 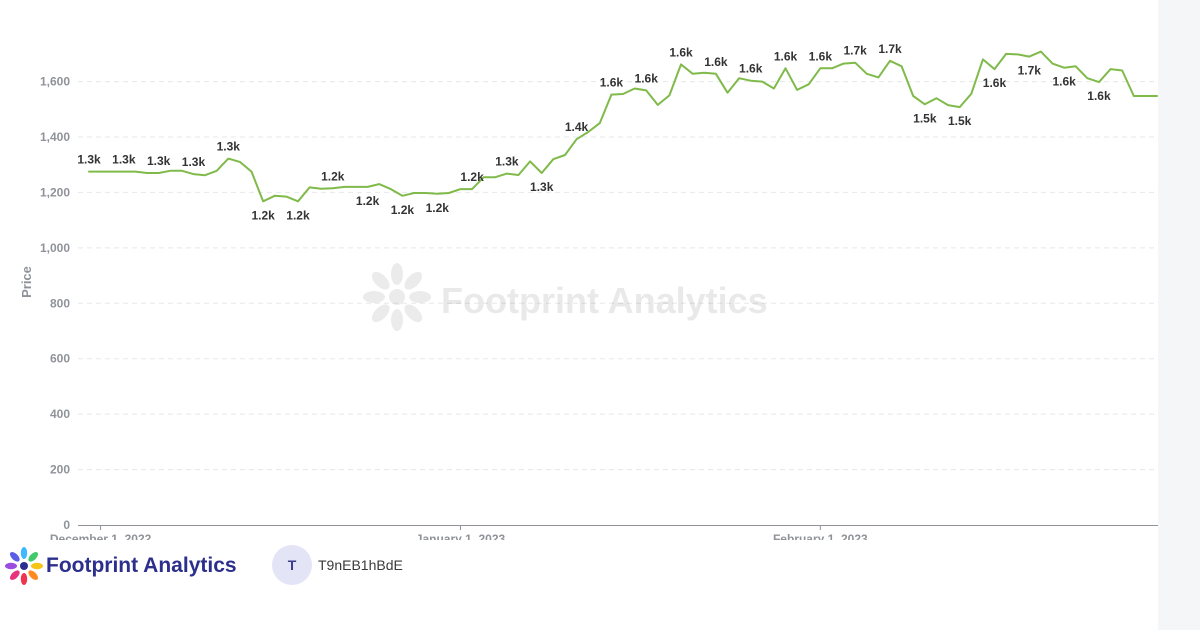 I want to click on brand-name: Footprint Analytics, so click(x=141, y=565).